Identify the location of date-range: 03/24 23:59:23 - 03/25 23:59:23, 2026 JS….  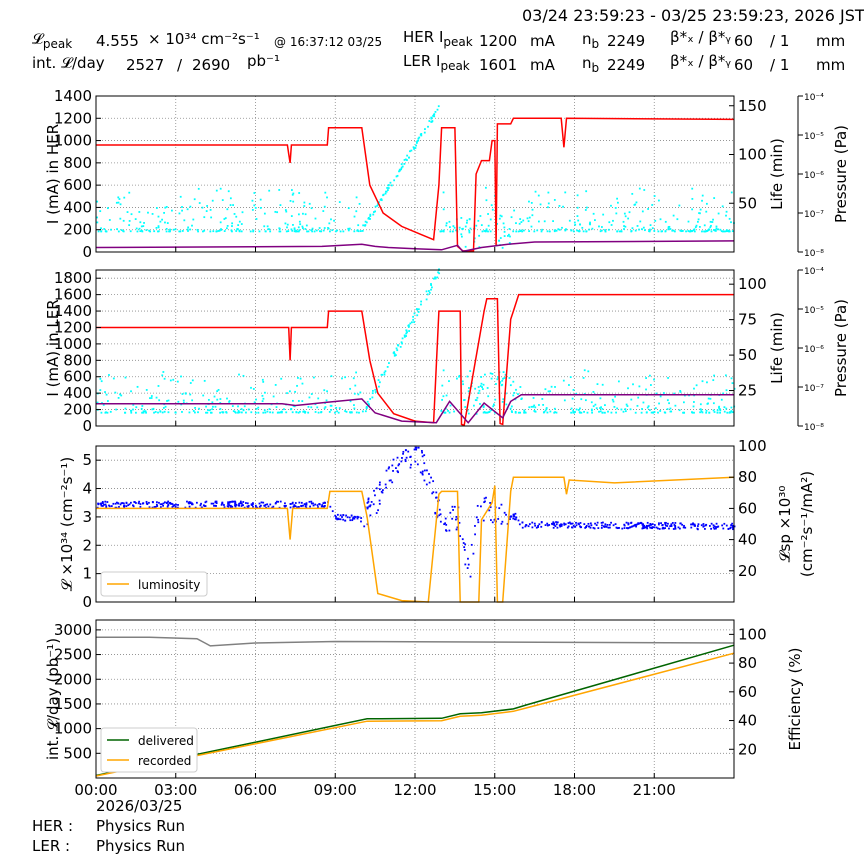
(693, 15).